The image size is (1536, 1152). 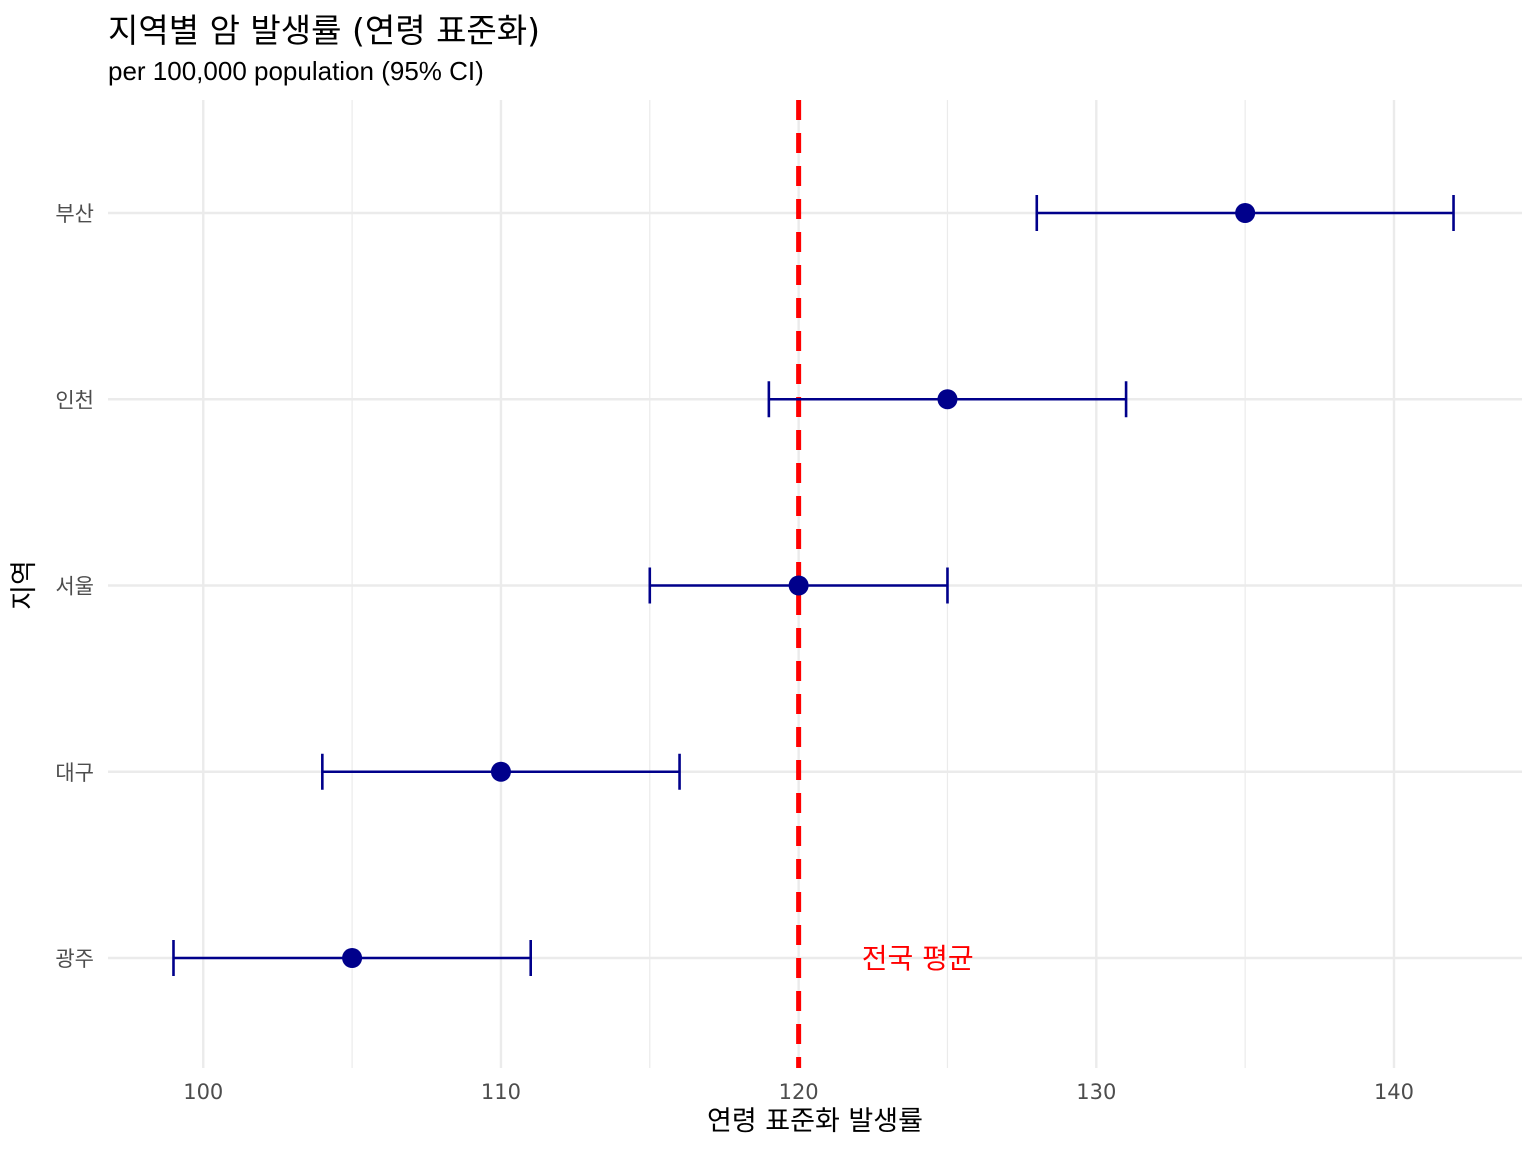 I want to click on y-tick-label: 서울, so click(x=74, y=587).